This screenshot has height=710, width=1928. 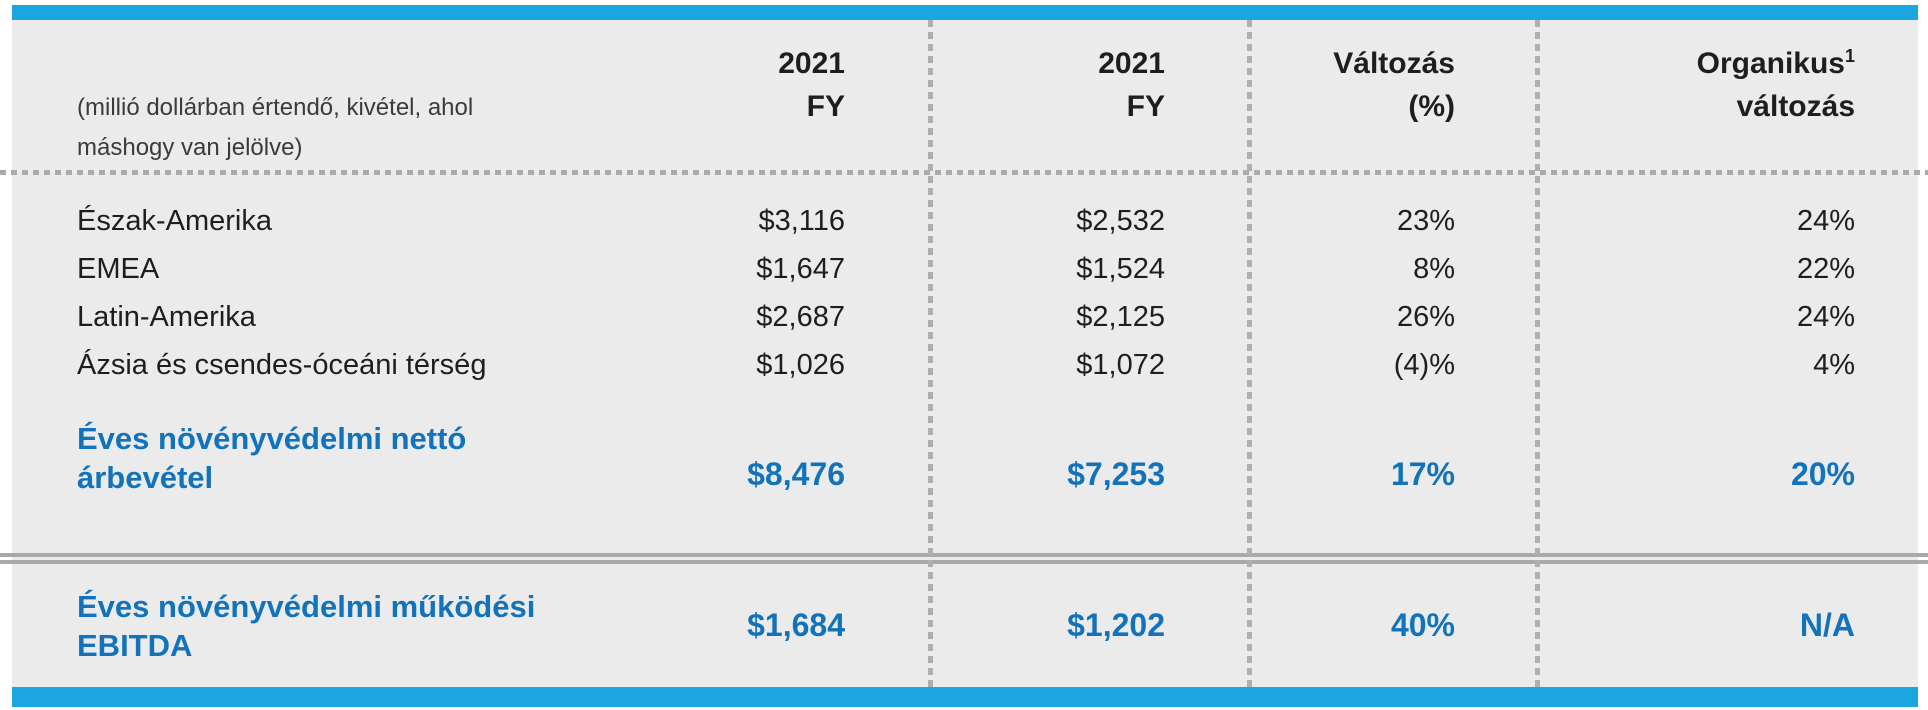 What do you see at coordinates (1120, 316) in the screenshot?
I see `cell-fy-prior: $2,125` at bounding box center [1120, 316].